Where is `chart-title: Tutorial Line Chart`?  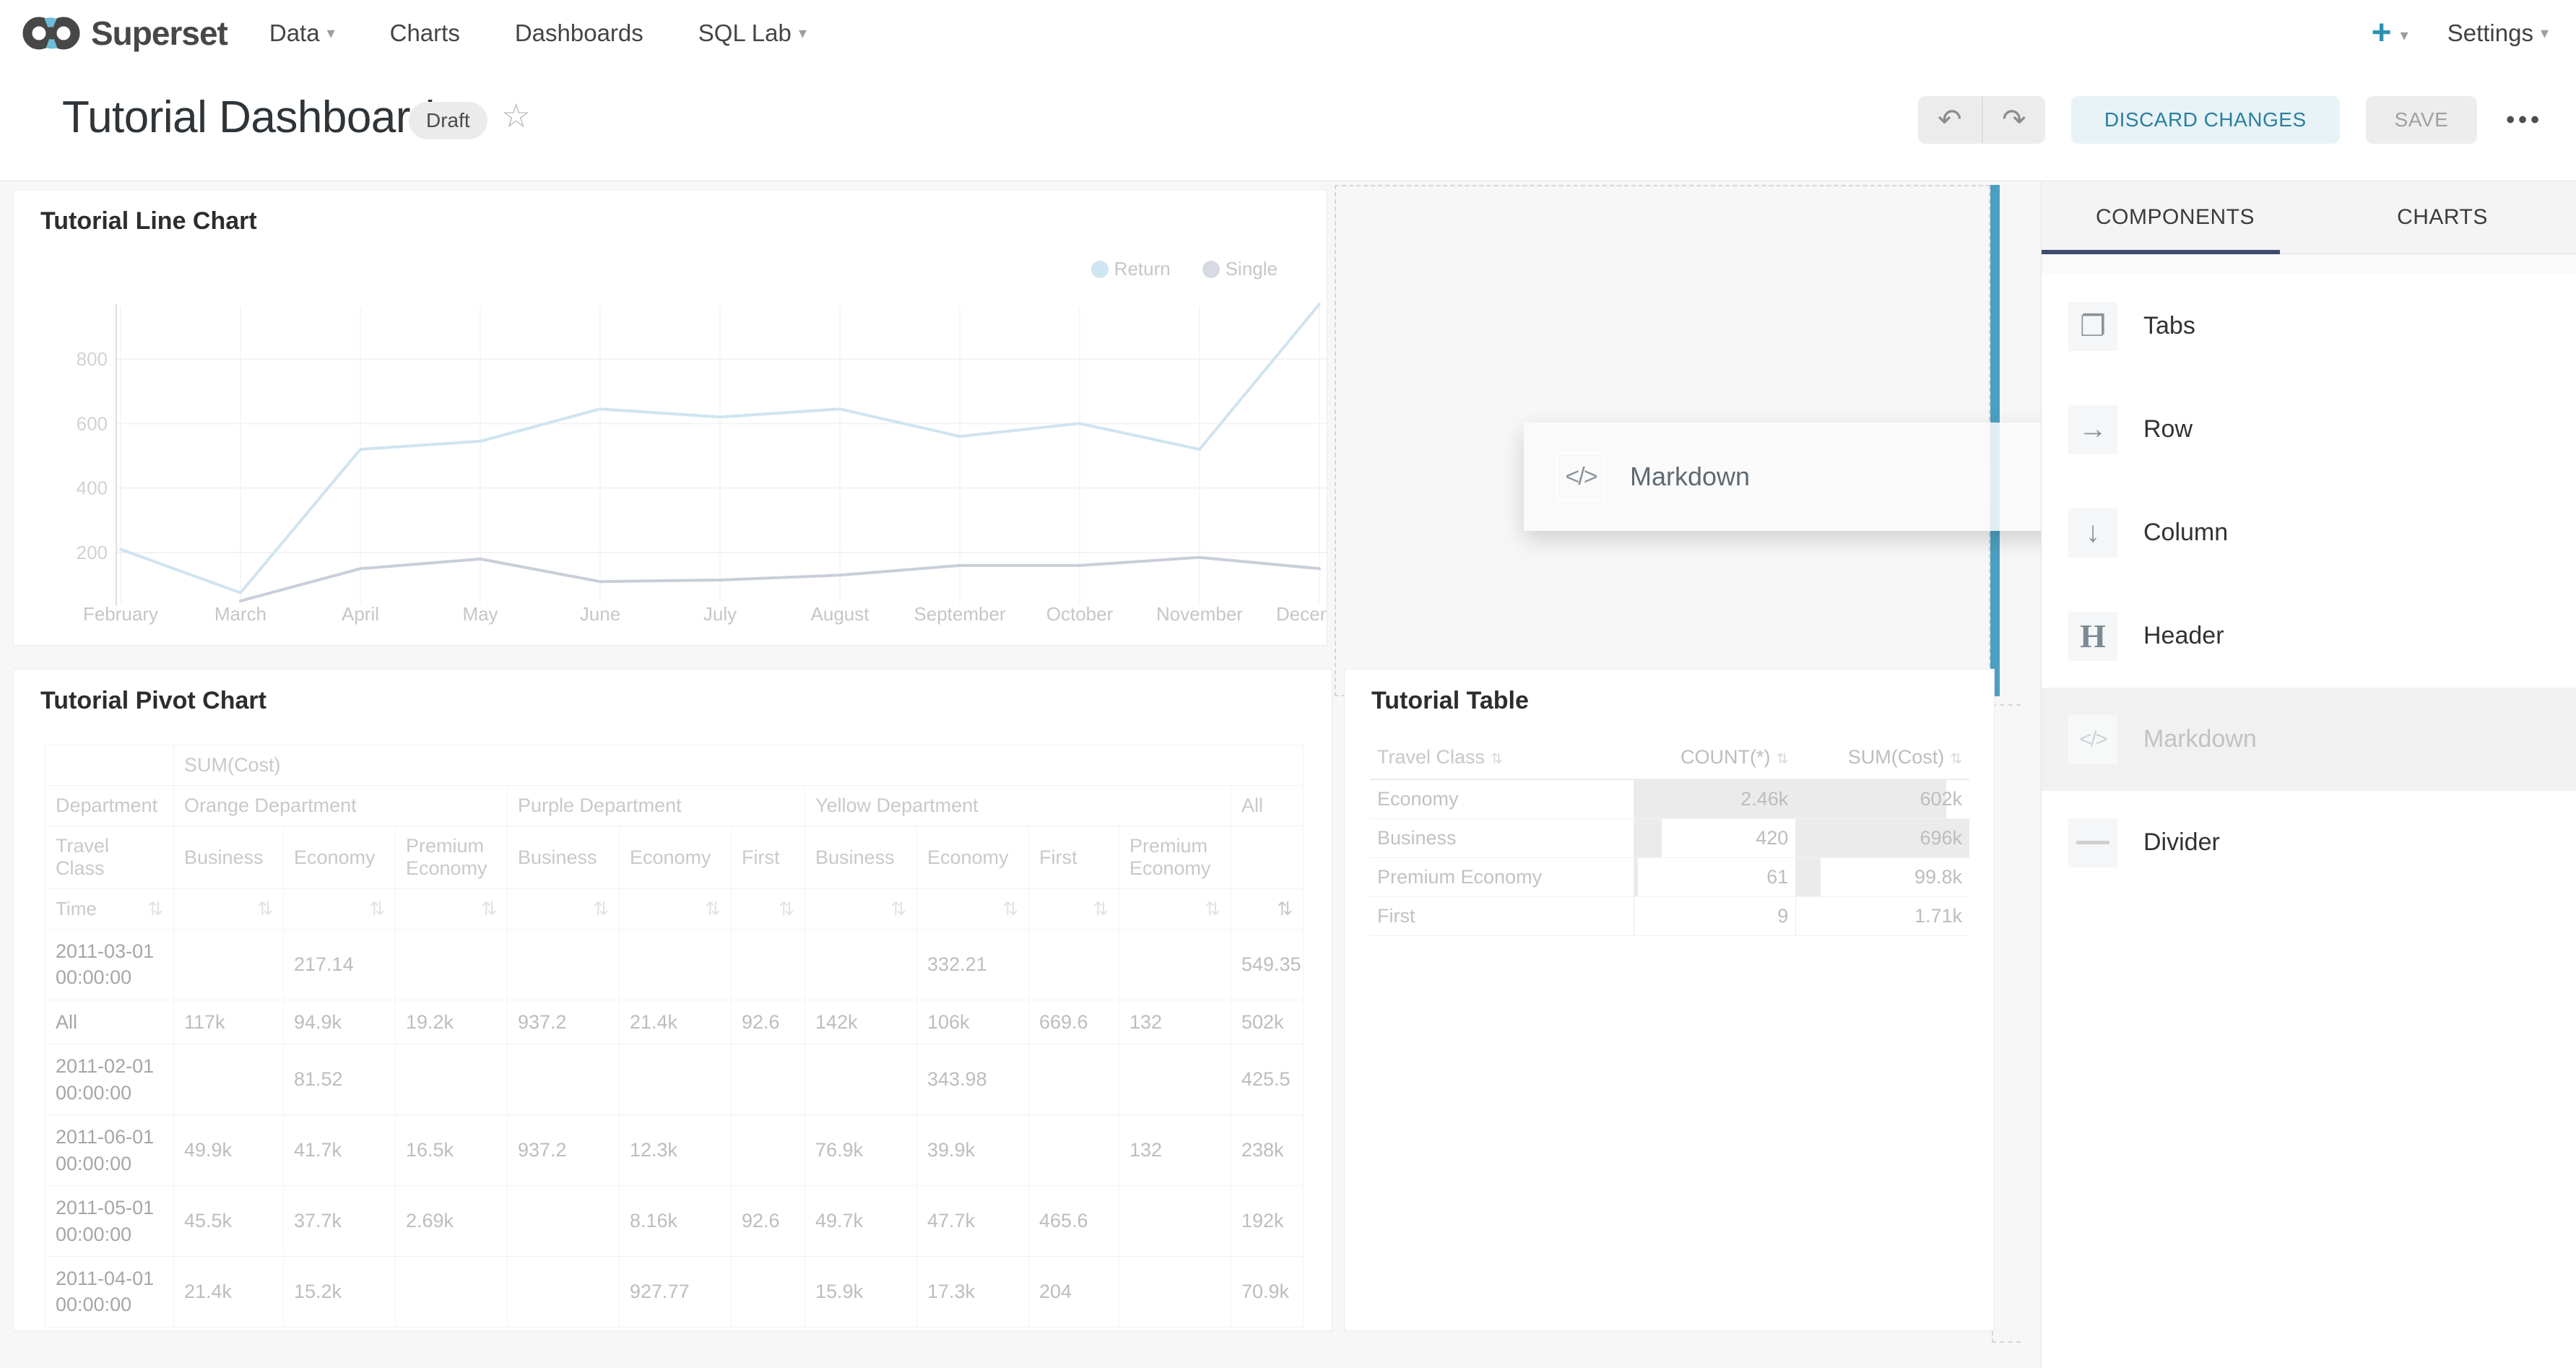 chart-title: Tutorial Line Chart is located at coordinates (148, 221).